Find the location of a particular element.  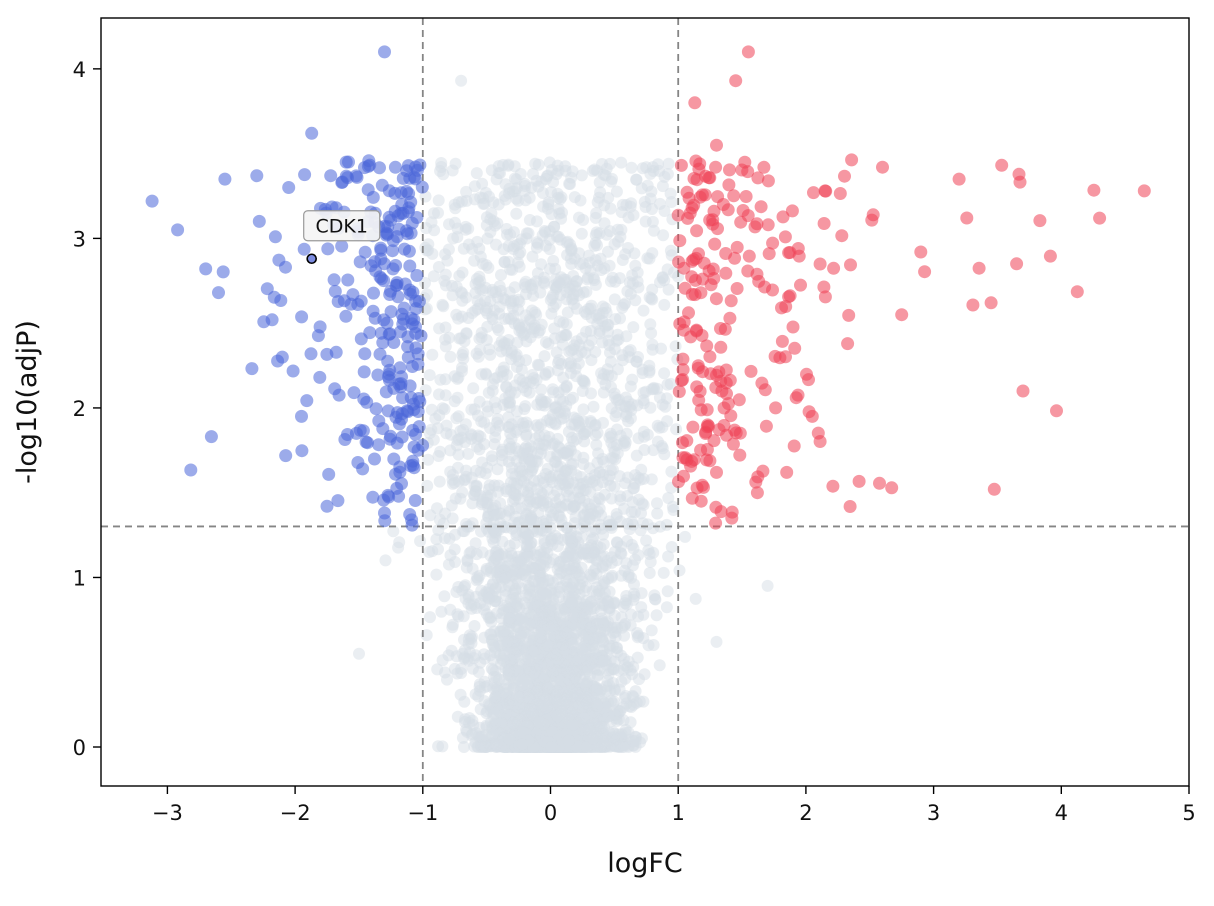

y-tick-label: 3 is located at coordinates (79, 239).